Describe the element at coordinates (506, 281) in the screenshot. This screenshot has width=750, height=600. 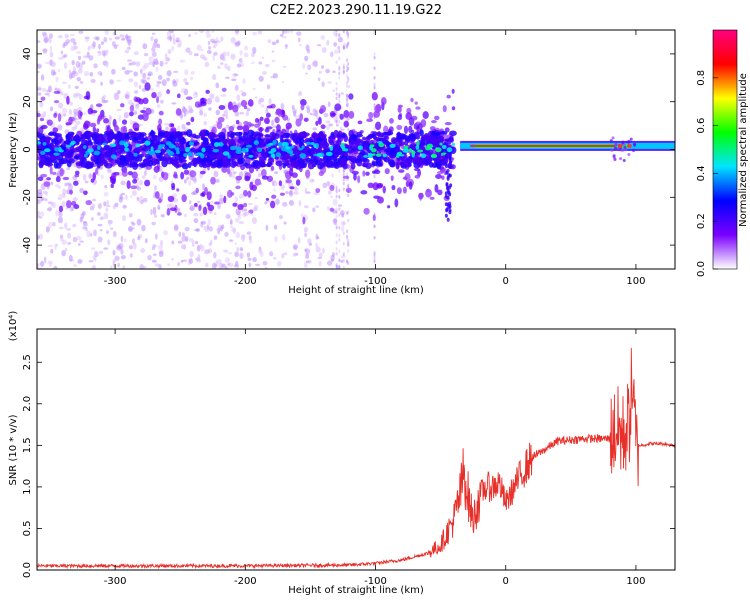
I see `x-tick-label: 0` at that location.